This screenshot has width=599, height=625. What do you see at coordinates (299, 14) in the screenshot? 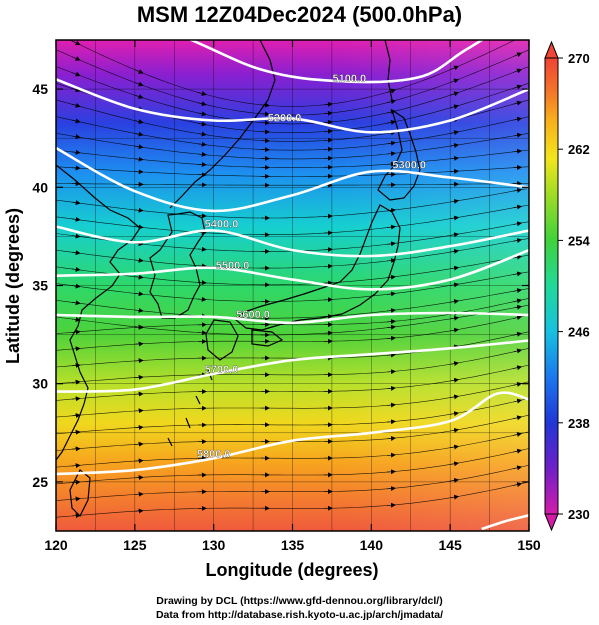
I see `chart-title: MSM 12Z04Dec2024 (500.0hPa)` at bounding box center [299, 14].